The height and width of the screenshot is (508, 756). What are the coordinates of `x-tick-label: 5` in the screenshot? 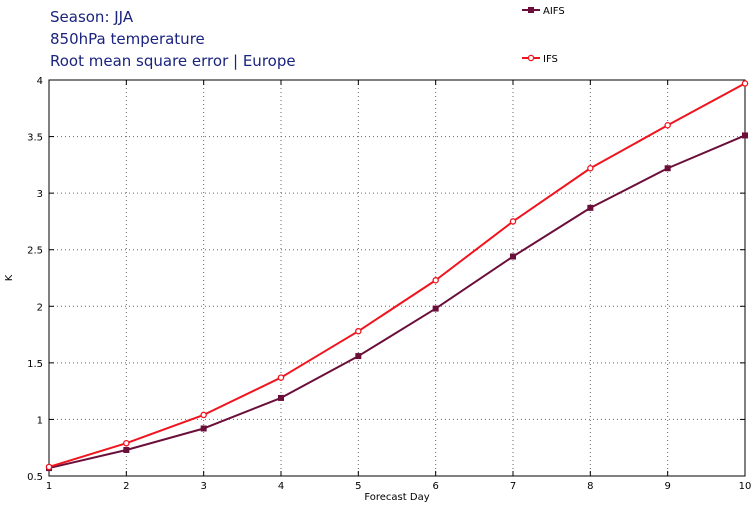 It's located at (358, 486).